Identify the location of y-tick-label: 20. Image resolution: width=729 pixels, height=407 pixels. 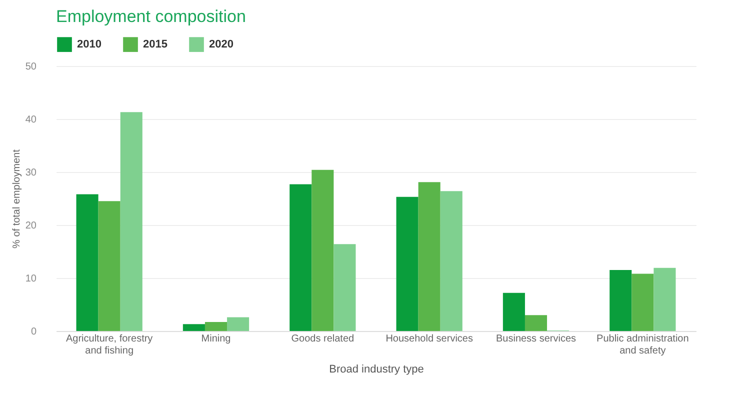
(31, 226).